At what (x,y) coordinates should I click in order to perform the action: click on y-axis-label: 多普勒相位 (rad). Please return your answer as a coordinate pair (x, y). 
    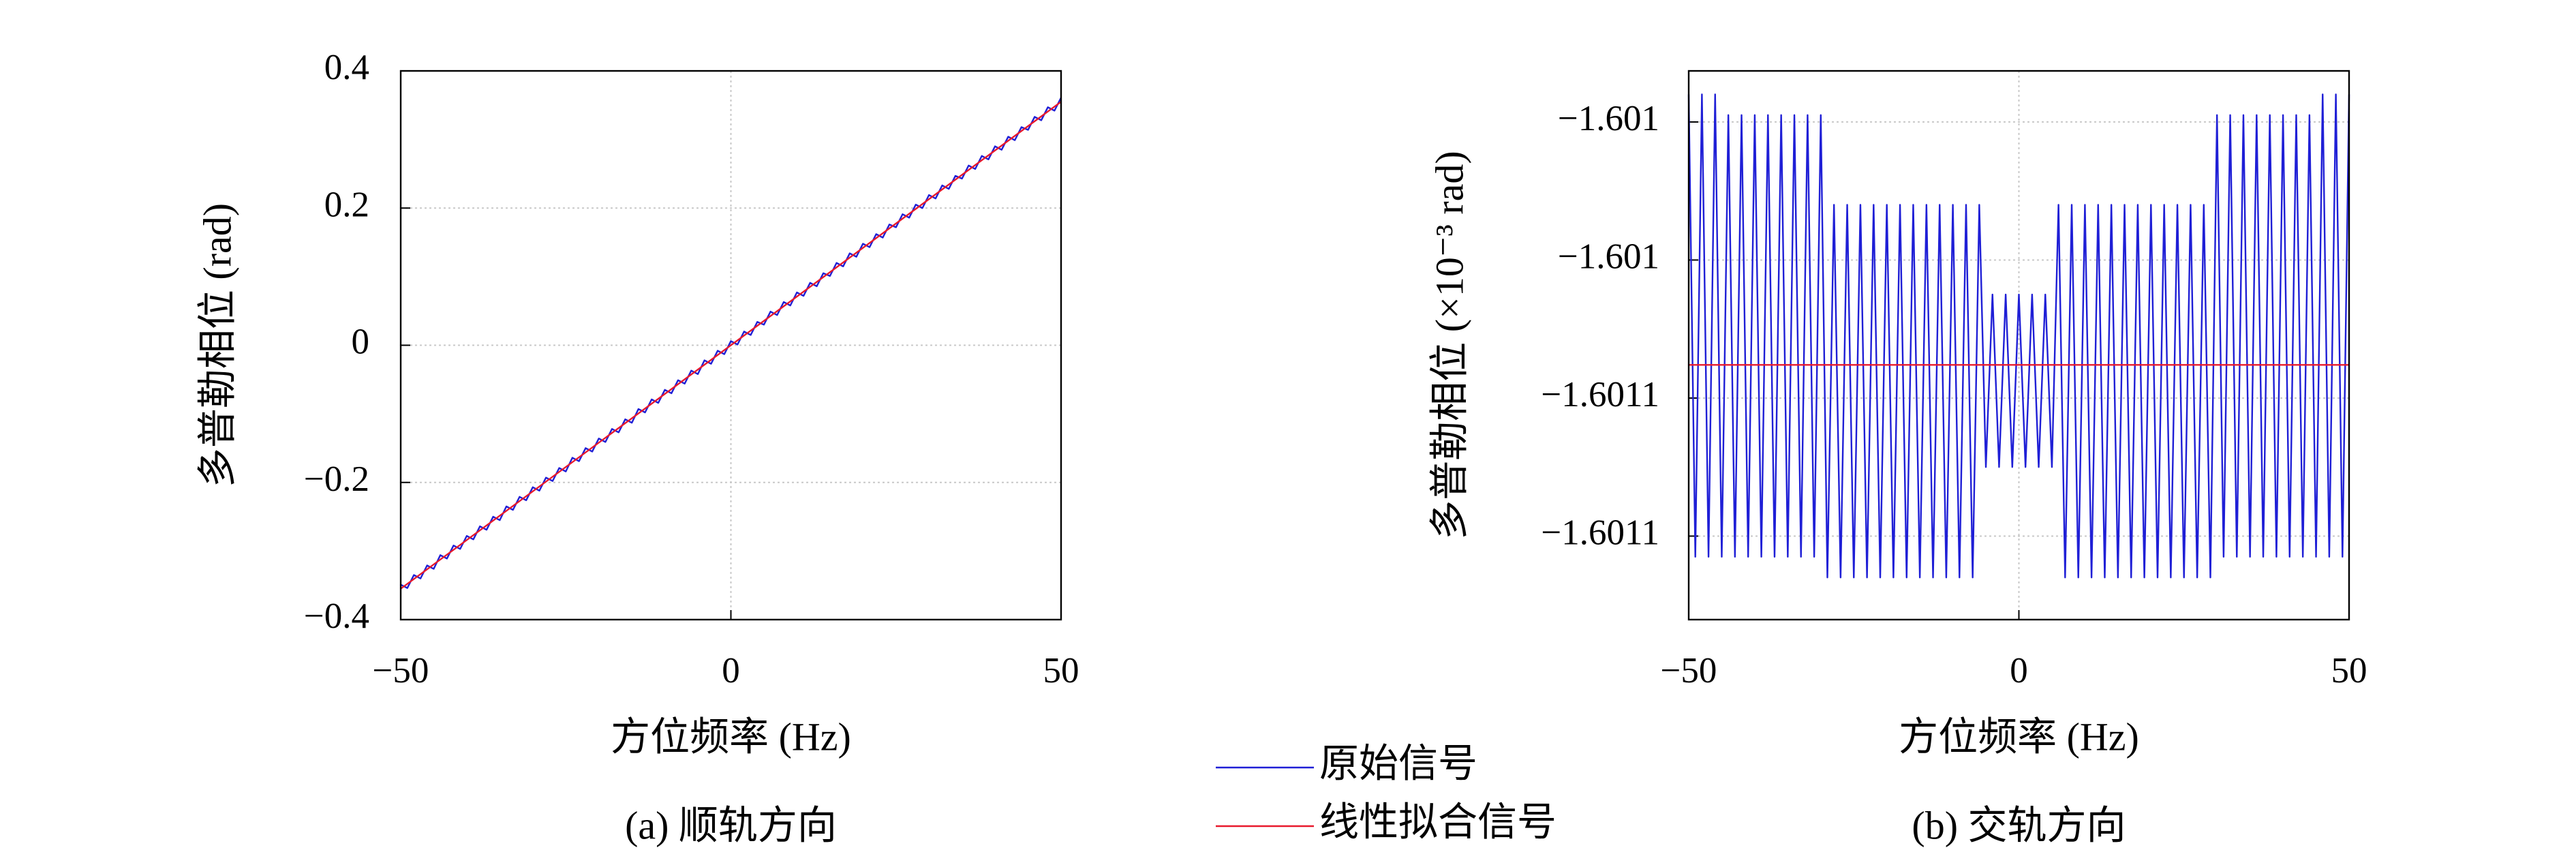
    Looking at the image, I should click on (217, 345).